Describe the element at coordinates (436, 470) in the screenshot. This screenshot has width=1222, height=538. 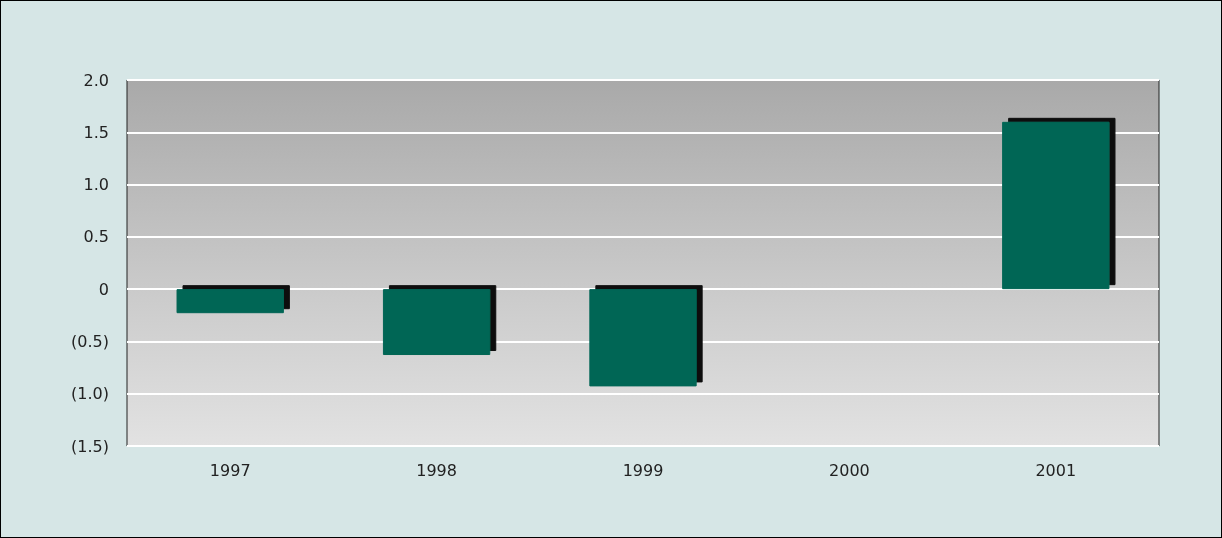
I see `x-tick-label: 1998` at that location.